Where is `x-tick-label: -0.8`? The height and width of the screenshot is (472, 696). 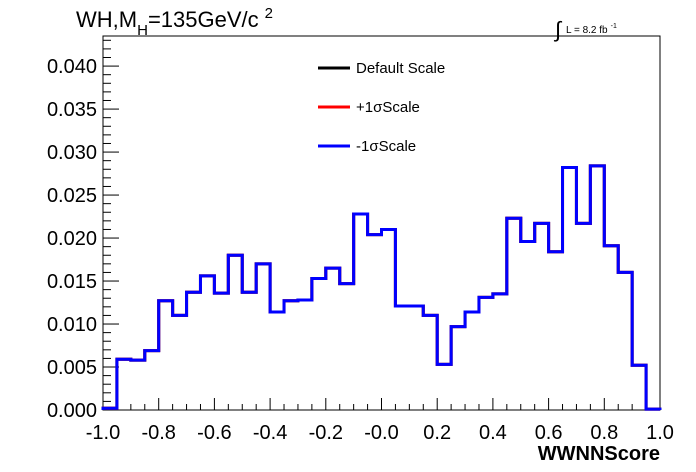
x-tick-label: -0.8 is located at coordinates (158, 433).